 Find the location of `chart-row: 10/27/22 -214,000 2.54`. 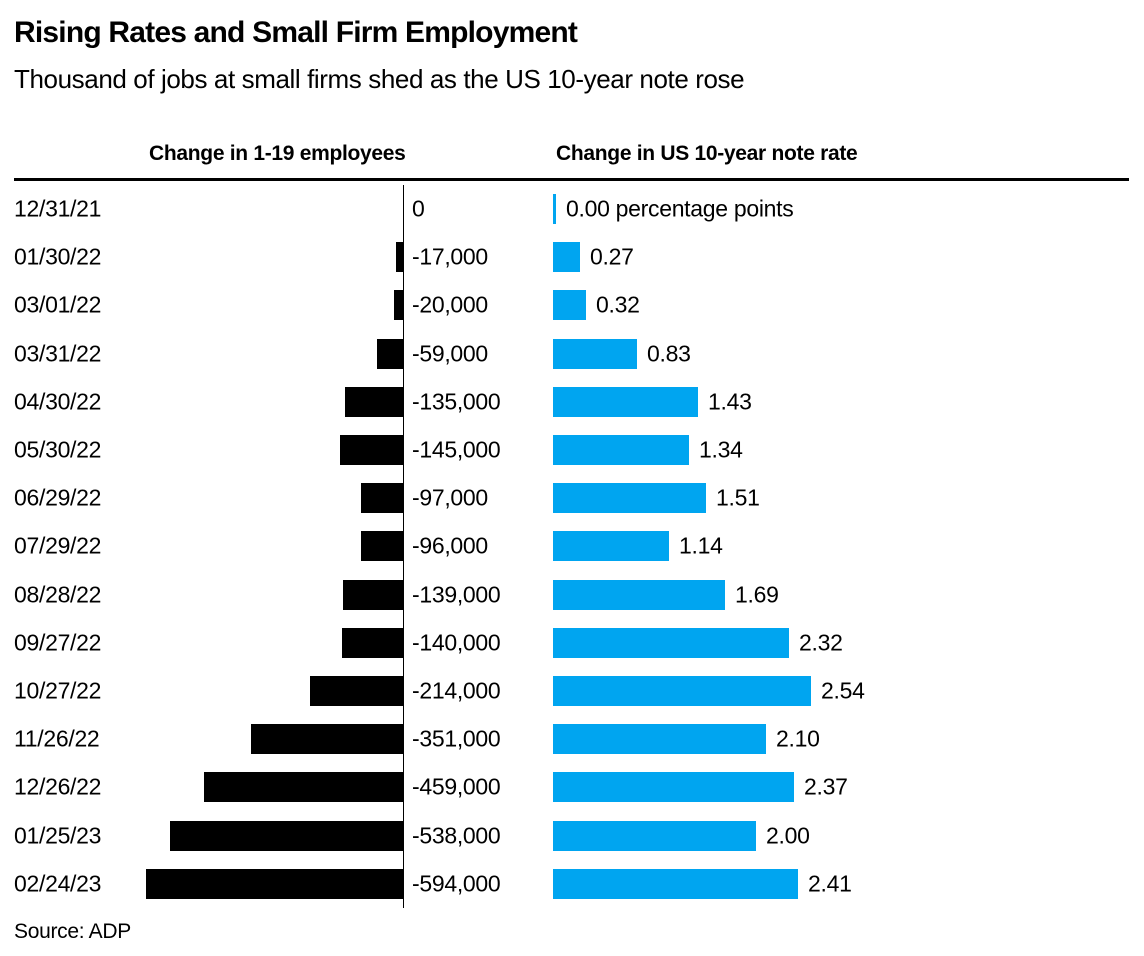

chart-row: 10/27/22 -214,000 2.54 is located at coordinates (572, 691).